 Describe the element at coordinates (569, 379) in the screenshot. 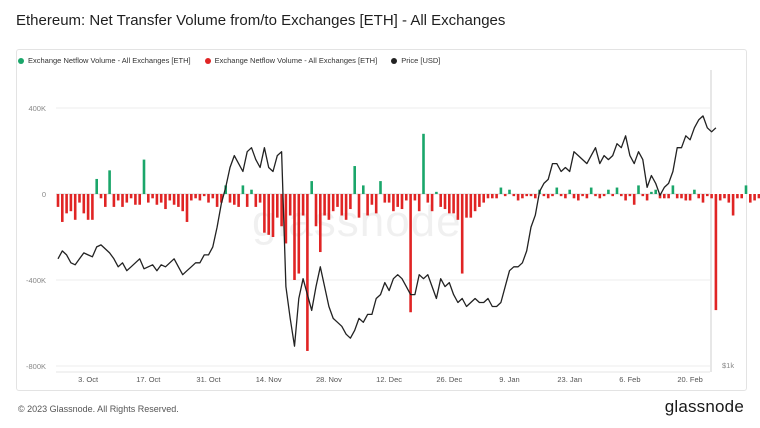

I see `x-tick-label: 23. Jan` at that location.